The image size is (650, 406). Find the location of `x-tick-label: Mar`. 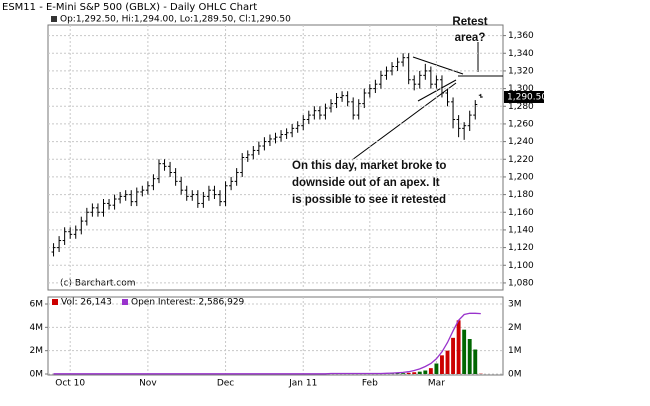

x-tick-label: Mar is located at coordinates (436, 384).